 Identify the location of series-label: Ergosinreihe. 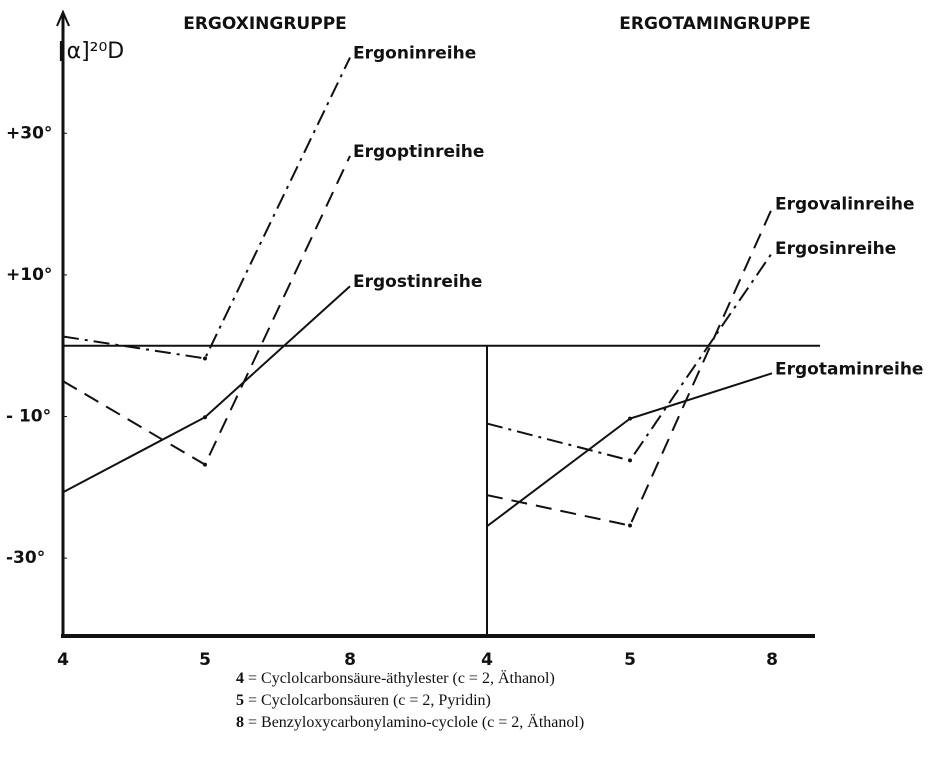
(835, 249).